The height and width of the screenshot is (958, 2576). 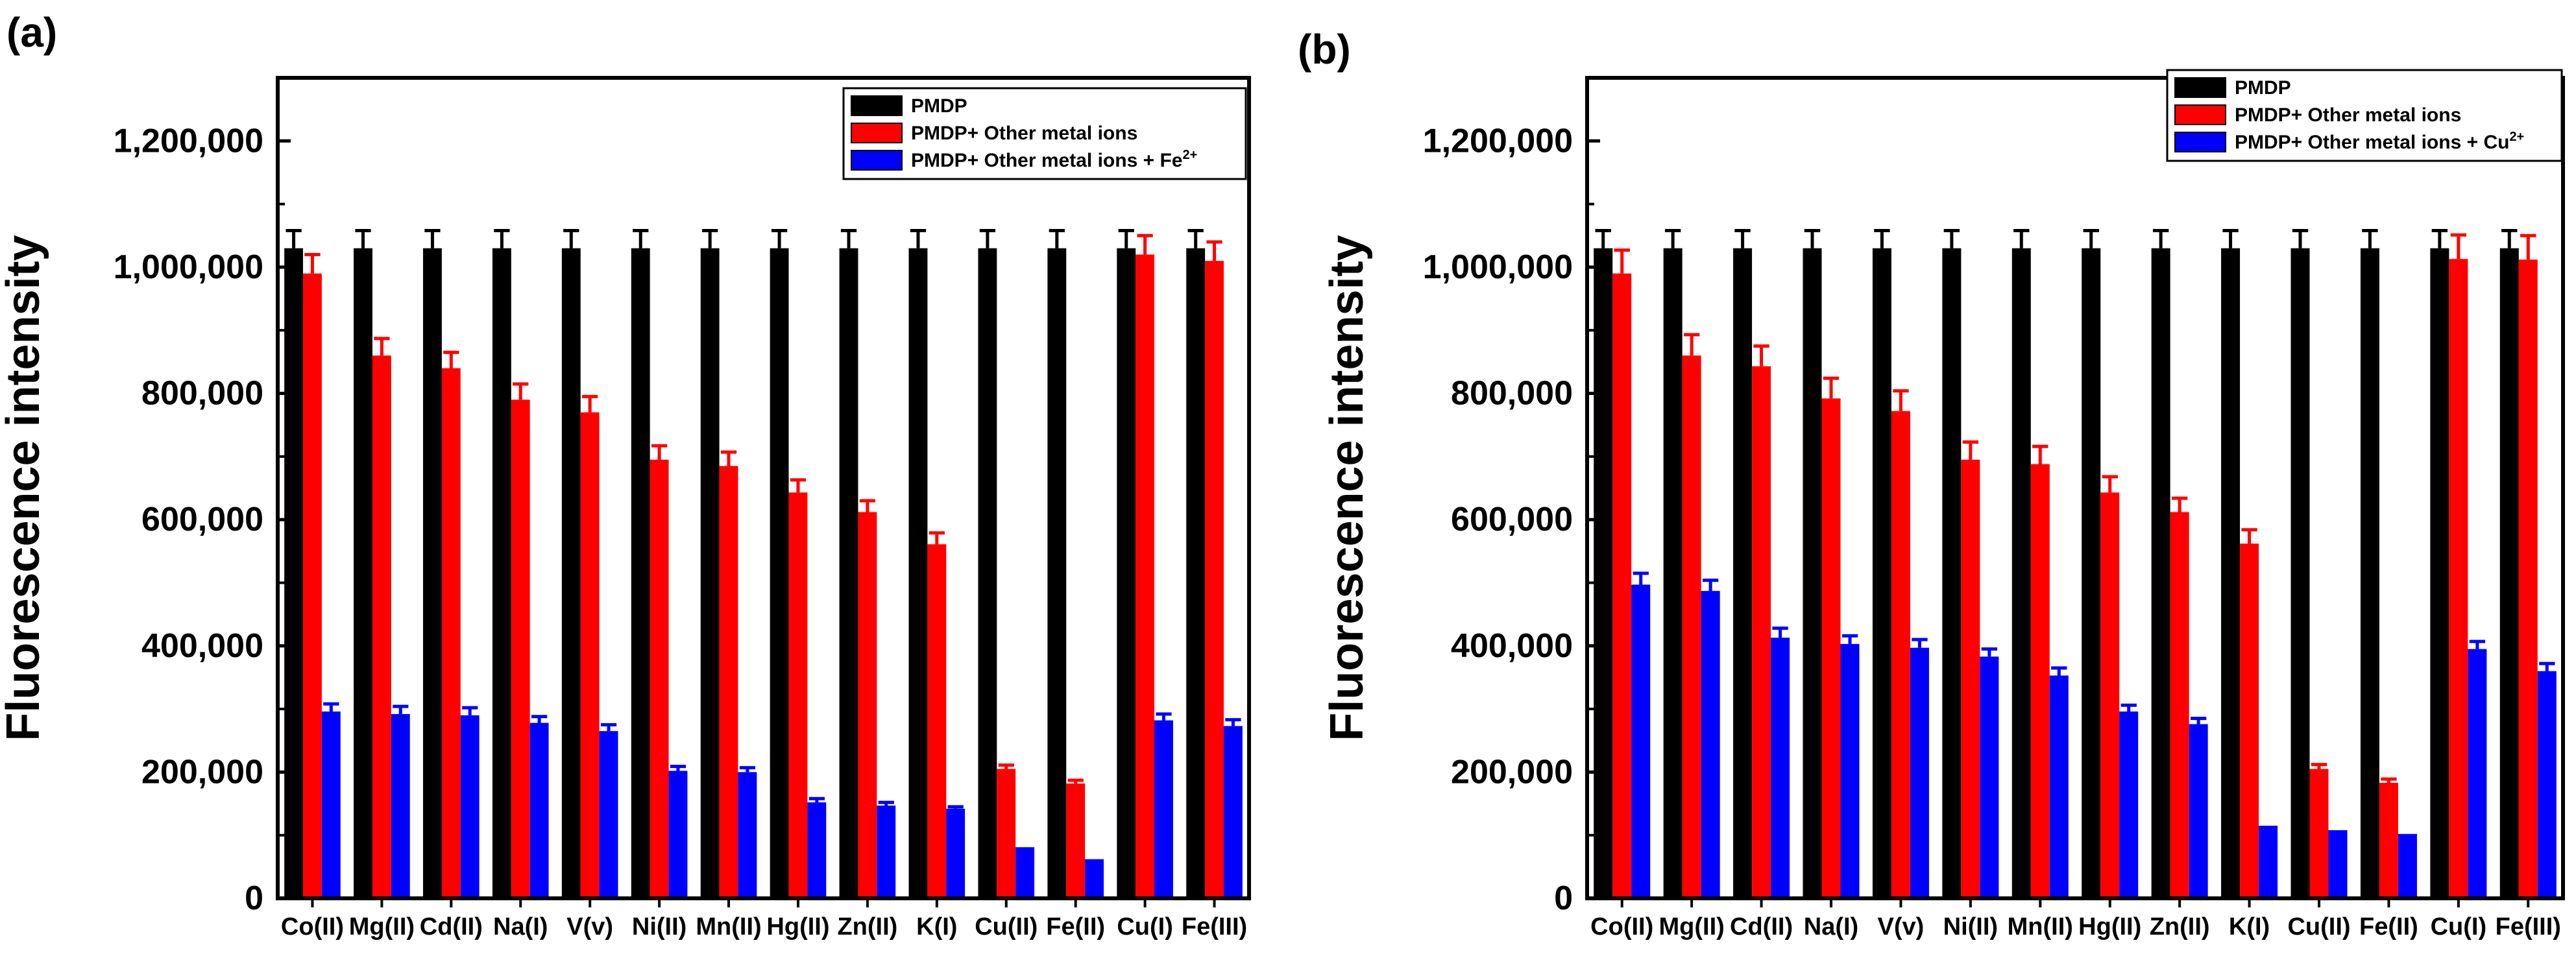 I want to click on panel-label: (b), so click(x=1324, y=49).